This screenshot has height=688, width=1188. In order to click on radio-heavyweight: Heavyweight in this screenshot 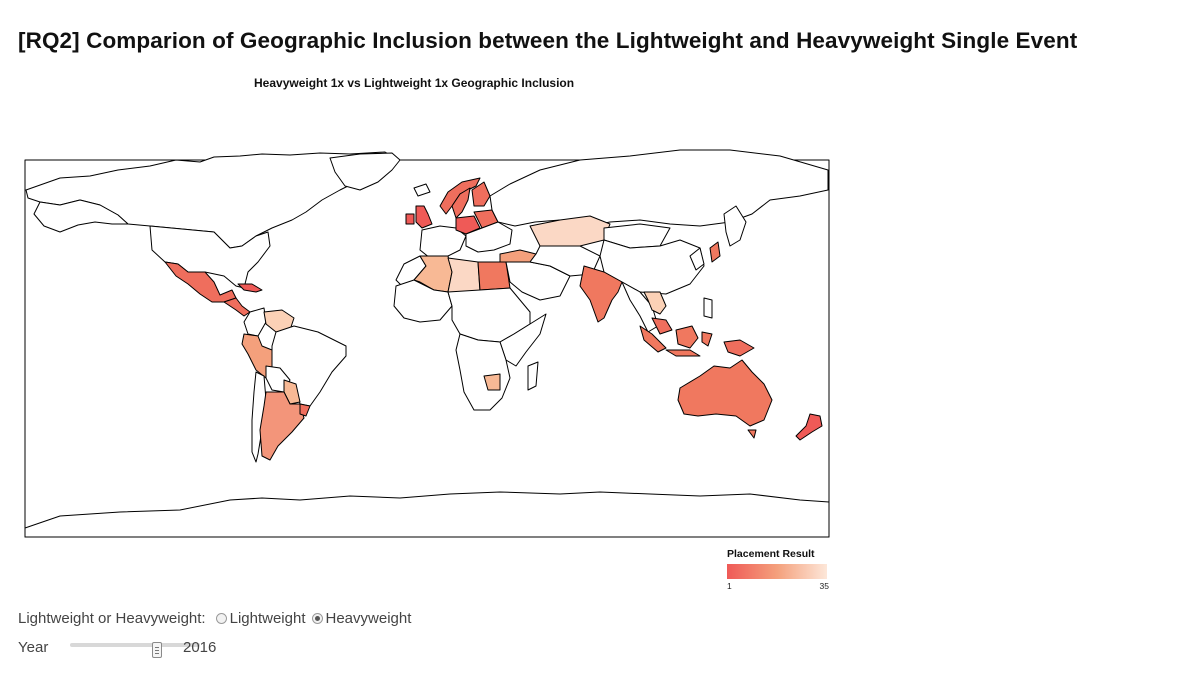, I will do `click(361, 618)`.